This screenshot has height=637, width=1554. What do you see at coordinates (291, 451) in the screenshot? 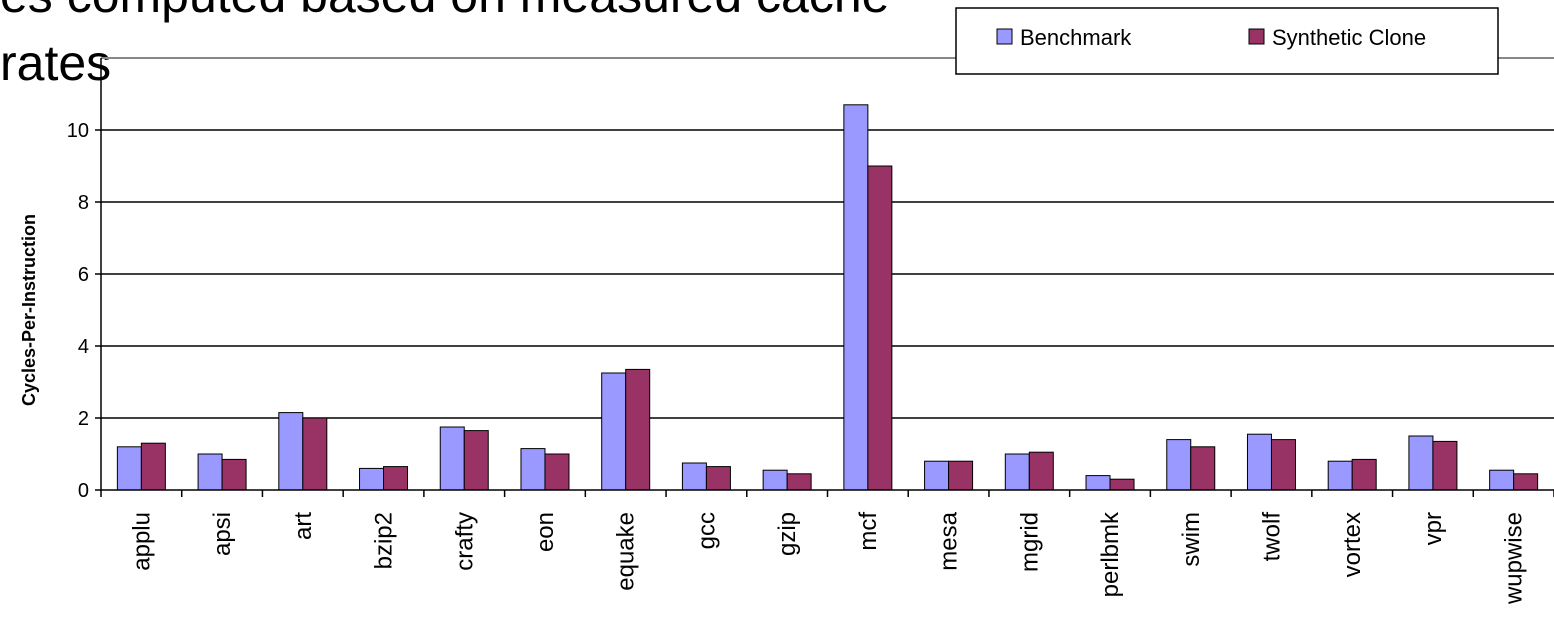
I see `bar-benchmark-art` at bounding box center [291, 451].